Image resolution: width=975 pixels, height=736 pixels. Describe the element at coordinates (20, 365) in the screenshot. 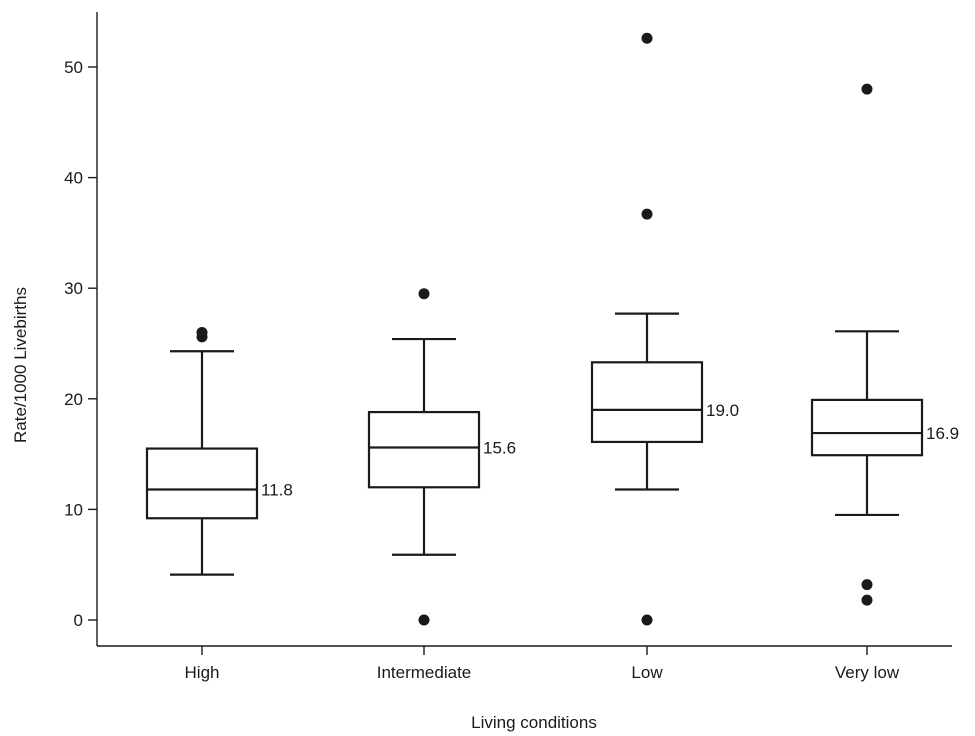

I see `y-axis-title: Rate/1000 Livebirths` at that location.